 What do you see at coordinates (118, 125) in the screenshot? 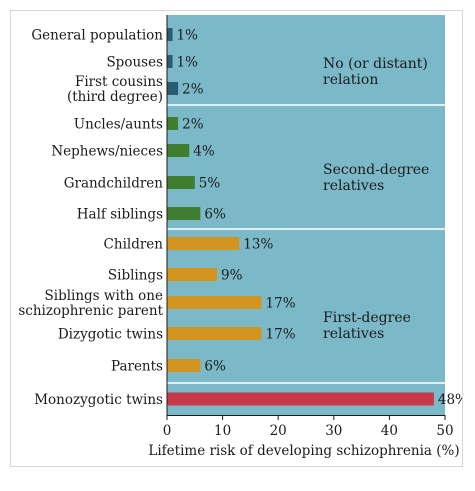
I see `category-label: Uncles/aunts` at bounding box center [118, 125].